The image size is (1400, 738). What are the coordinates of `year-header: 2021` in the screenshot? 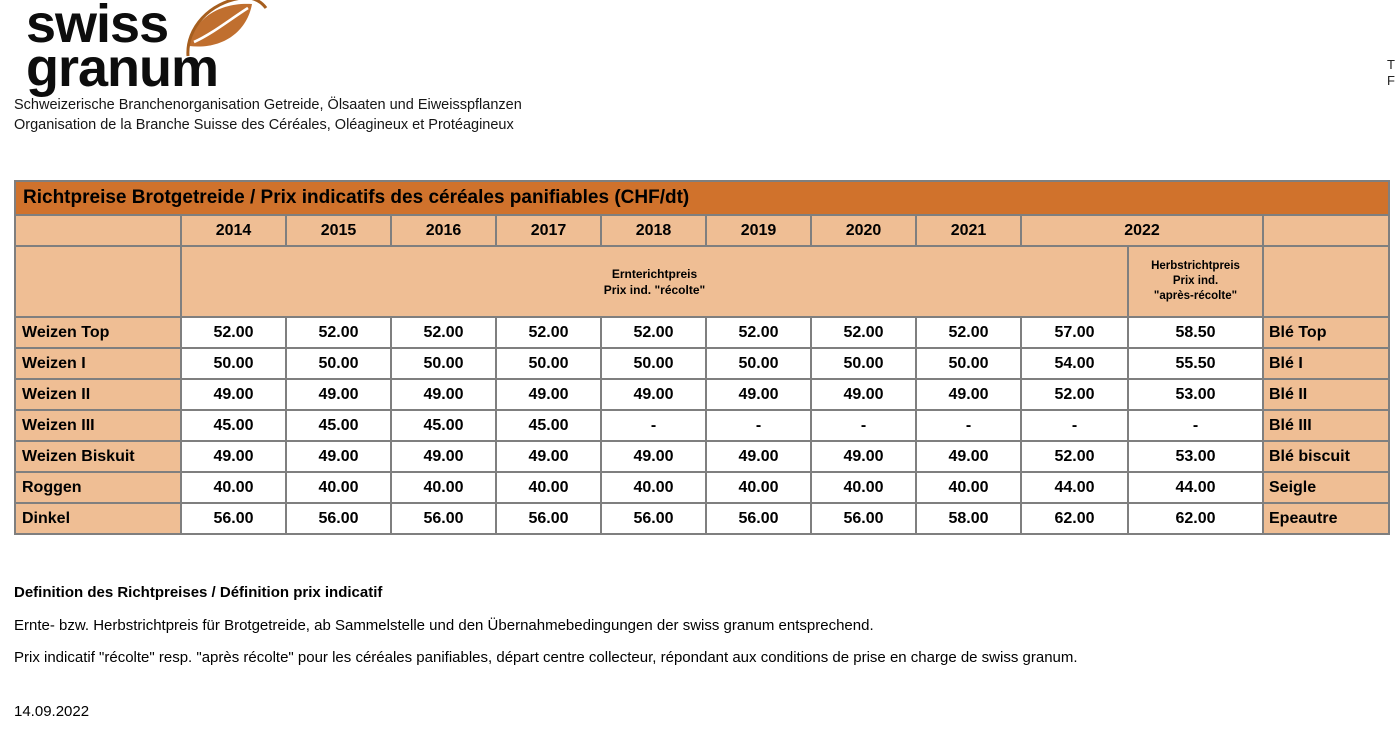 It's located at (968, 230).